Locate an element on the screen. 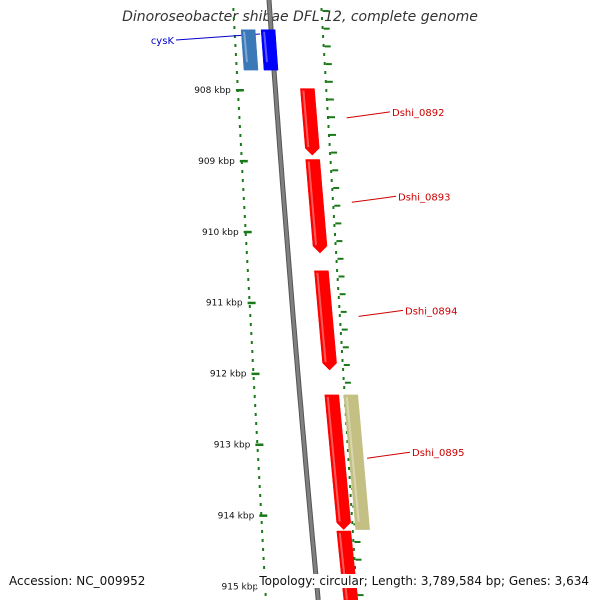 The image size is (600, 600). gene-label-Dshi_0895: Dshi_0895 is located at coordinates (438, 453).